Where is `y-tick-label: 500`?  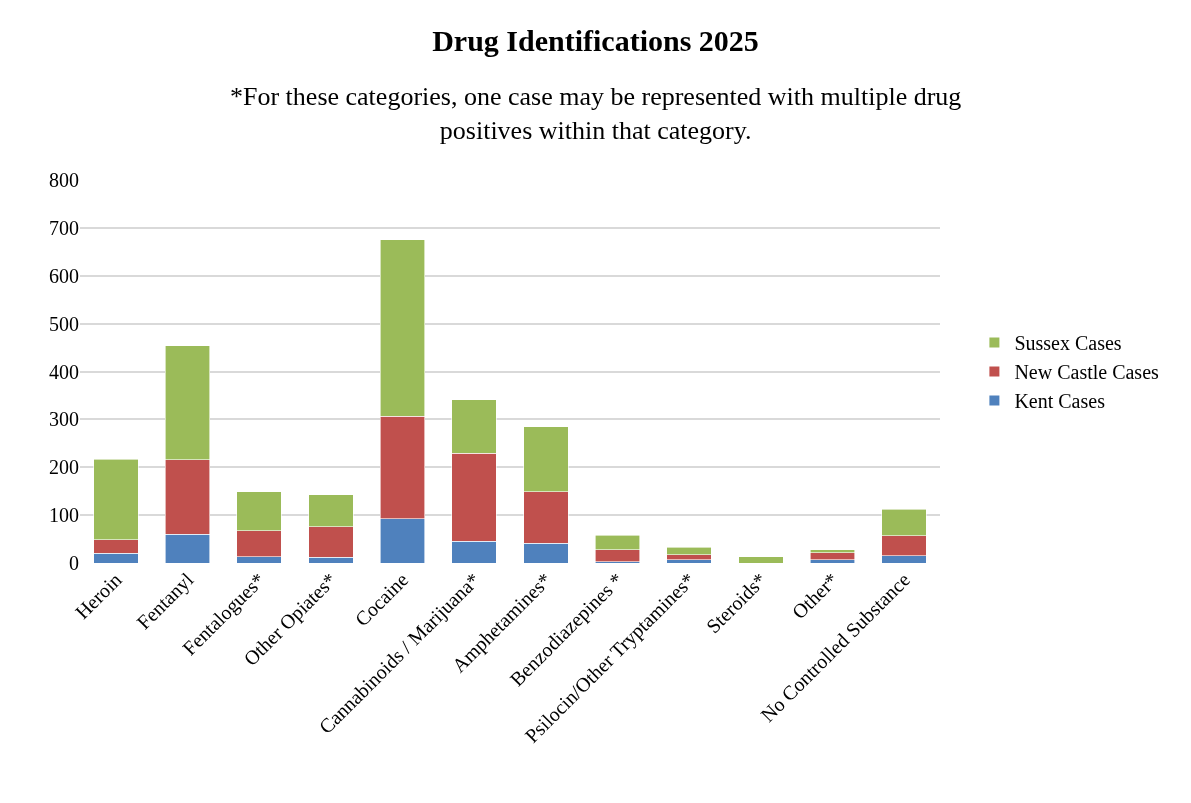
y-tick-label: 500 is located at coordinates (64, 323).